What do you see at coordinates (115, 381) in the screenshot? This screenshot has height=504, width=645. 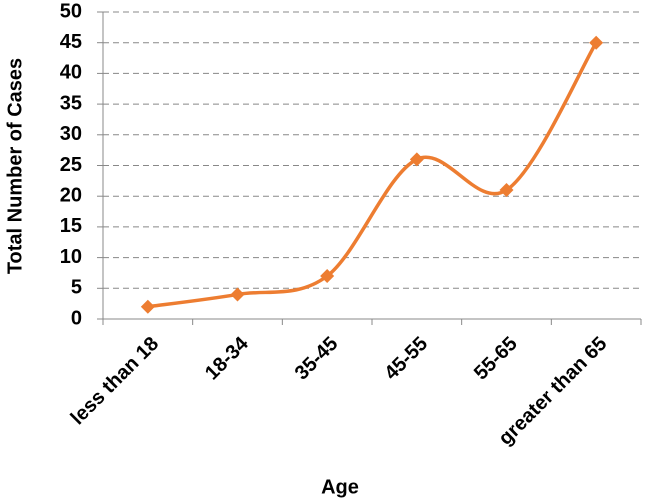 I see `x-tick-label: less than 18` at bounding box center [115, 381].